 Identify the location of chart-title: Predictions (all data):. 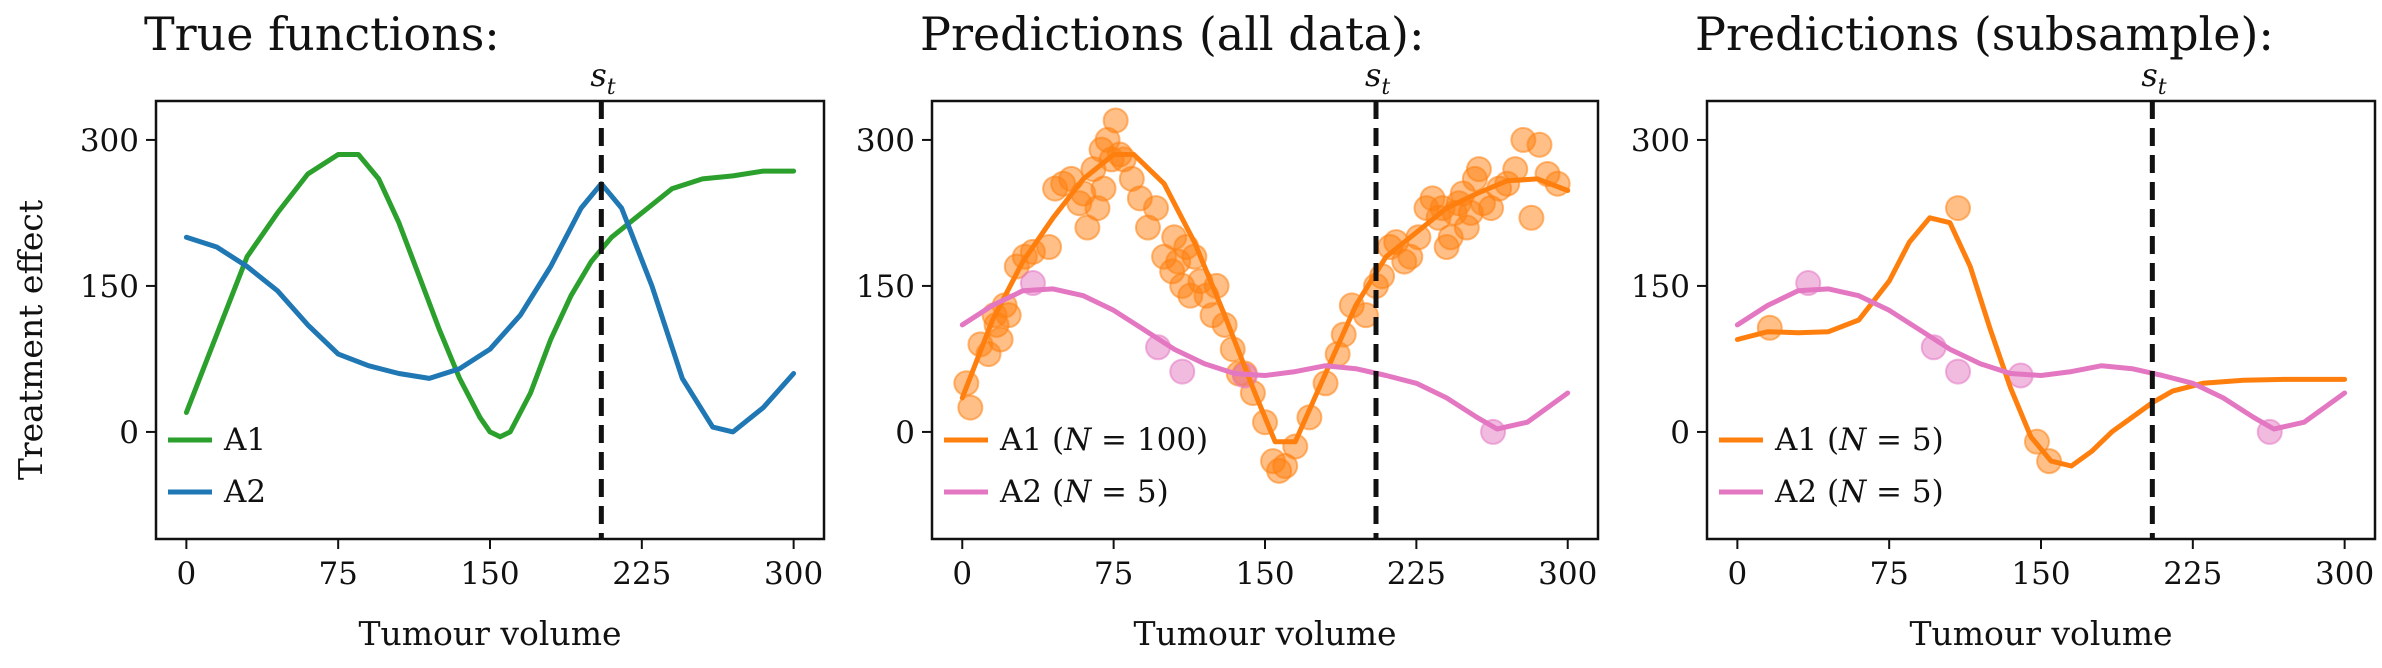
(1172, 34).